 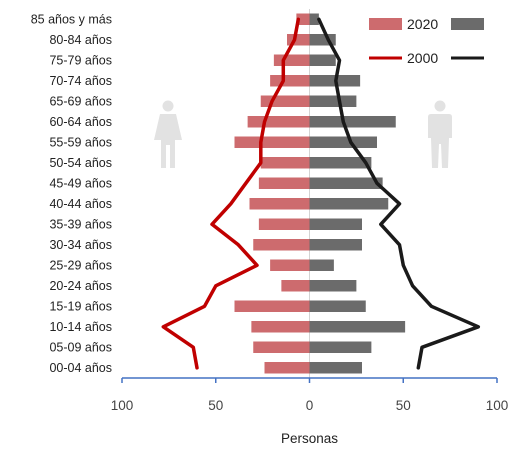 What do you see at coordinates (333, 101) in the screenshot?
I see `bar-2020-right-65-69-a-os` at bounding box center [333, 101].